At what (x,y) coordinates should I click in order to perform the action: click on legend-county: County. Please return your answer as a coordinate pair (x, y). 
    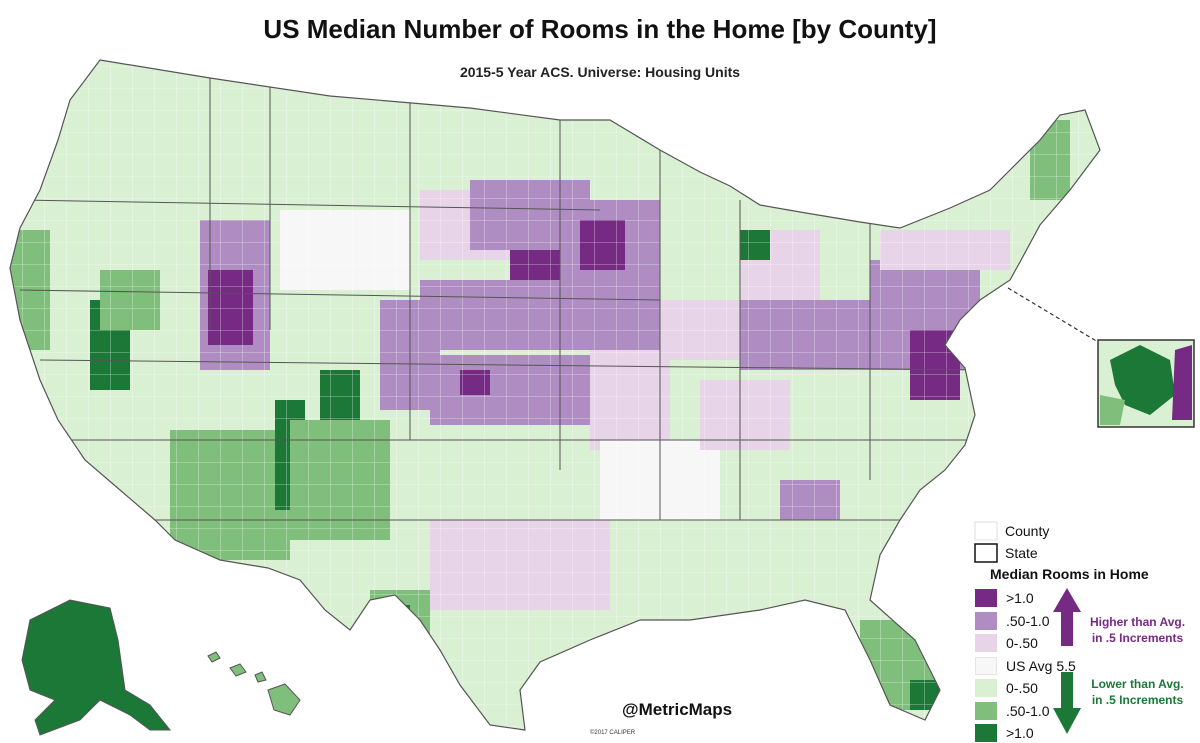
    Looking at the image, I should click on (1027, 531).